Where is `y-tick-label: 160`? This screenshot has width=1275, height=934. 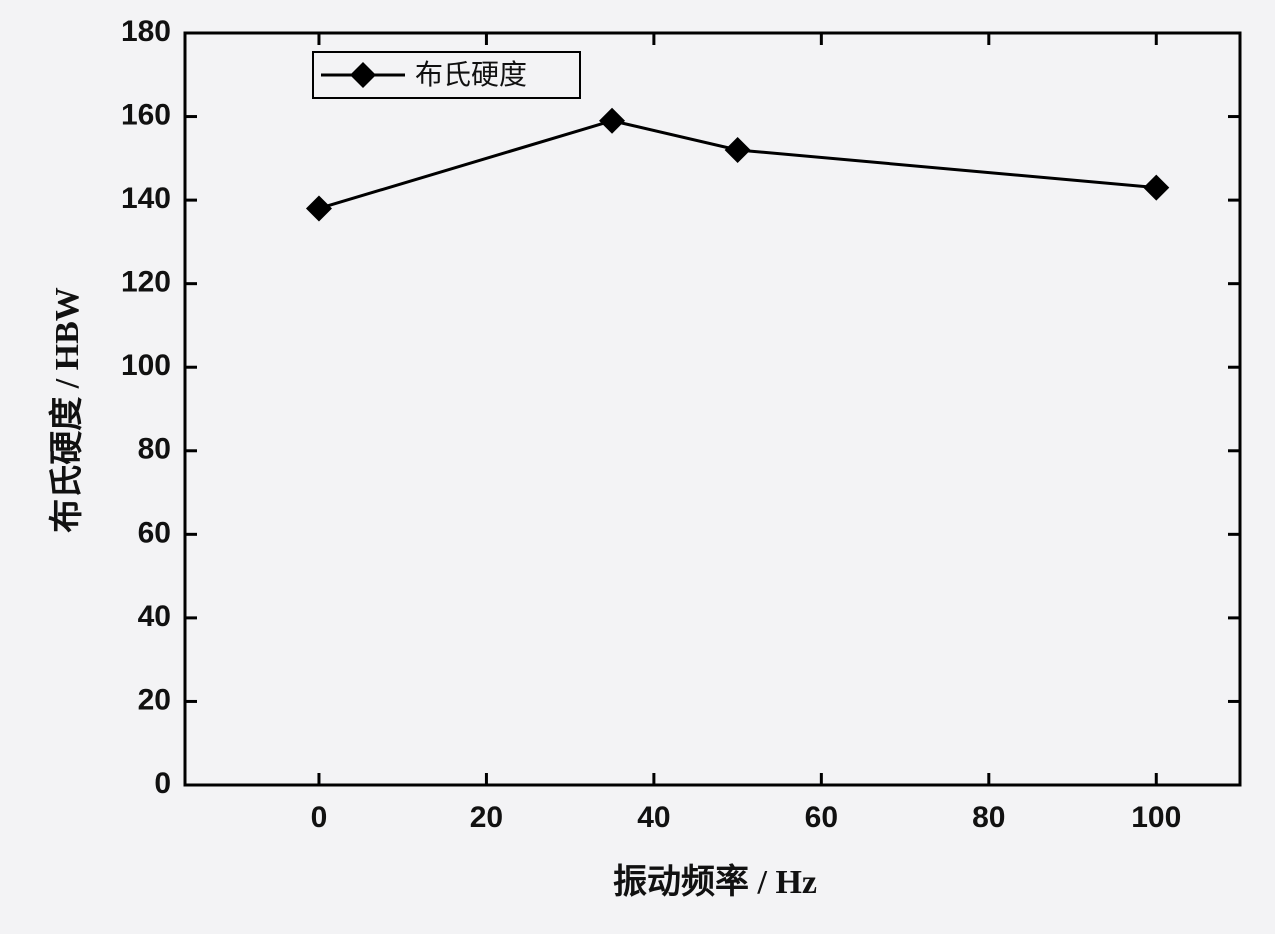 y-tick-label: 160 is located at coordinates (146, 114).